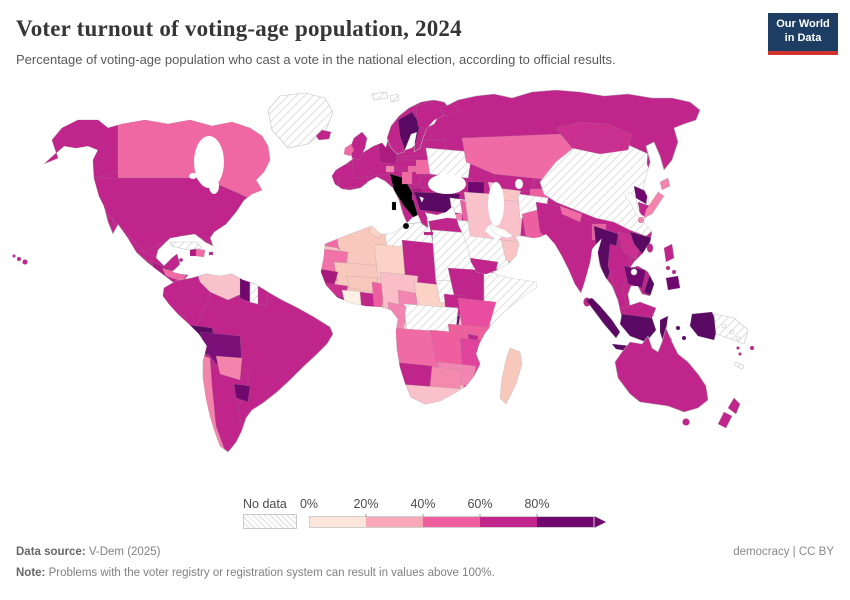 The width and height of the screenshot is (850, 600). I want to click on country-papua-new-guinea-nodata, so click(731, 329).